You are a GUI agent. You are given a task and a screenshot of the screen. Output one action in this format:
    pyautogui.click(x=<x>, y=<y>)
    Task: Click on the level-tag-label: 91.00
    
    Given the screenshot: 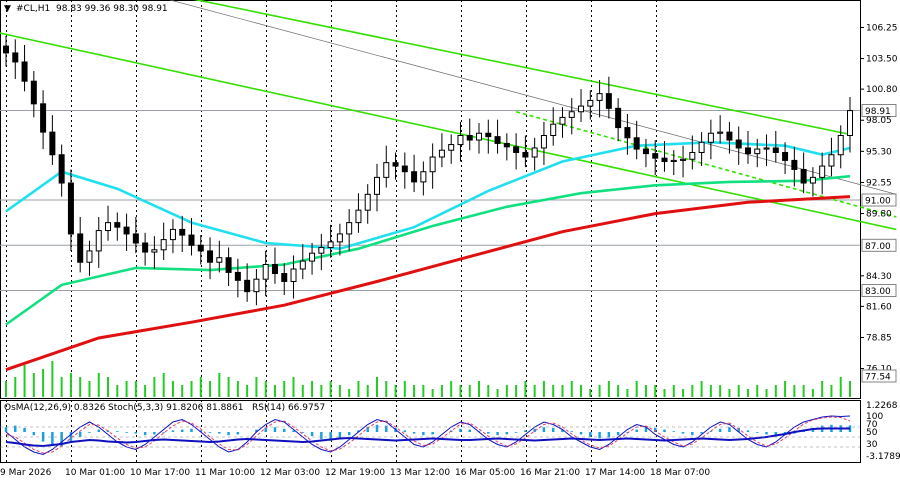 What is the action you would take?
    pyautogui.click(x=878, y=202)
    